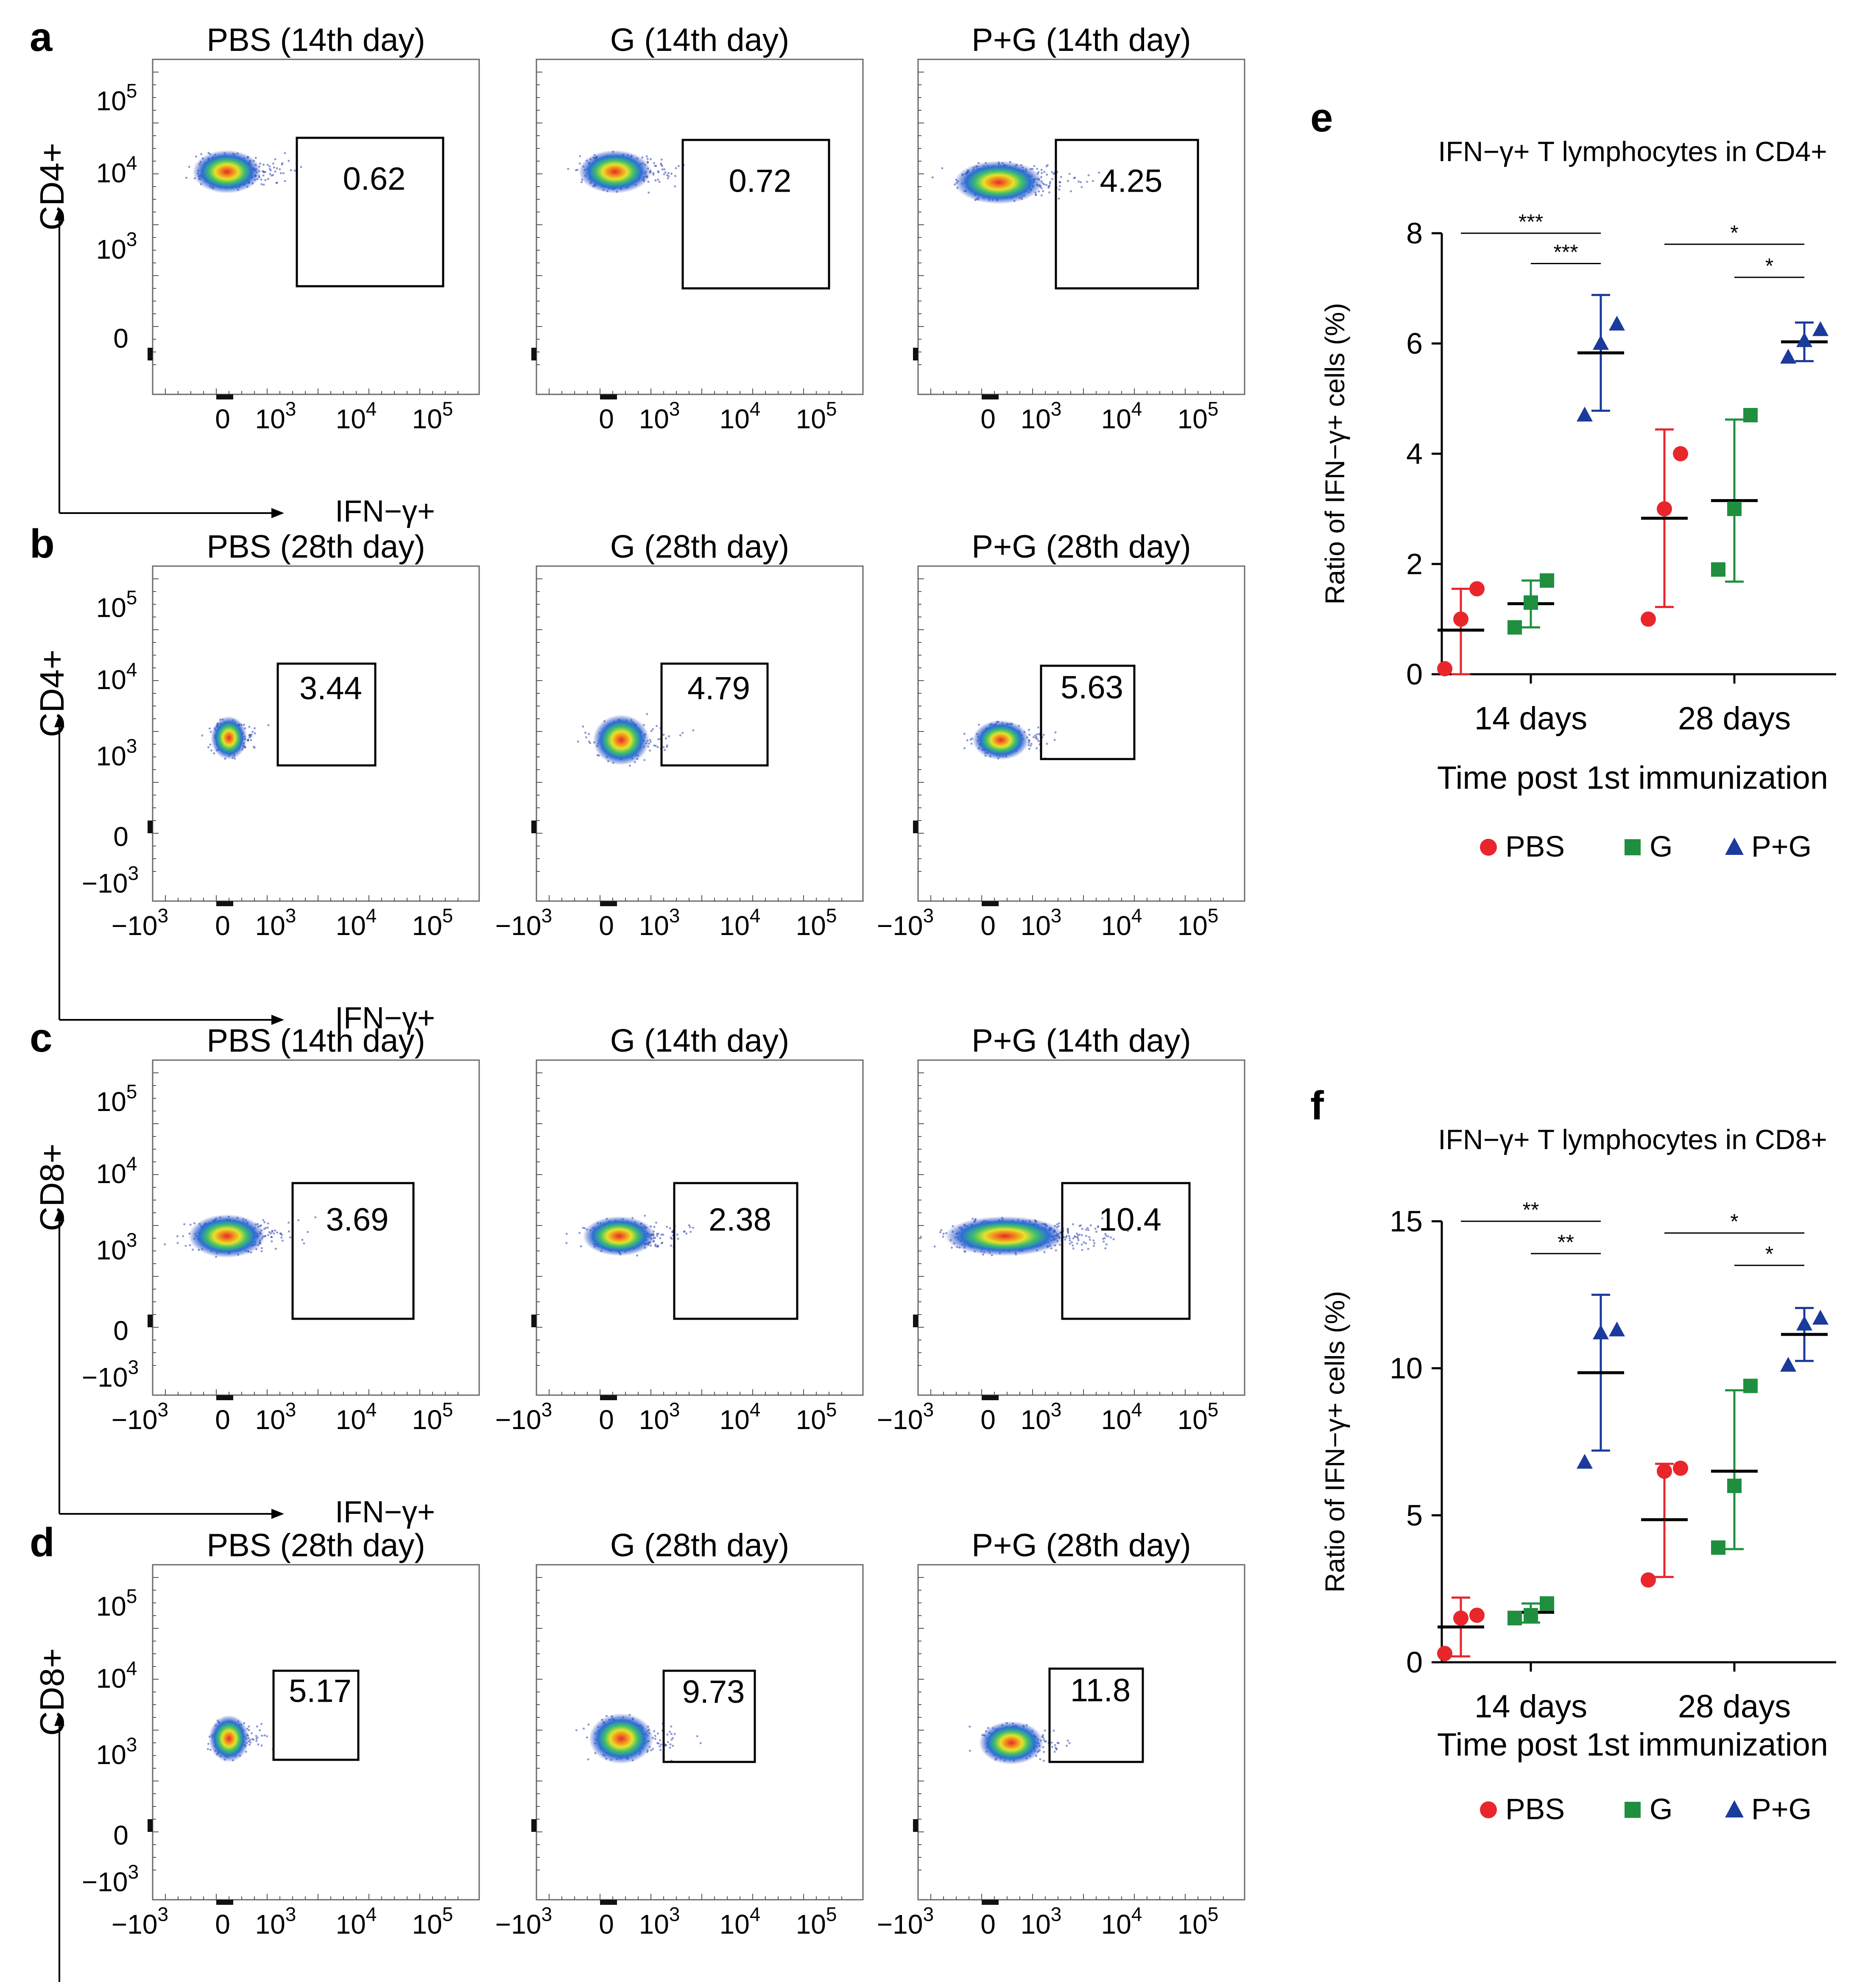 This screenshot has width=1876, height=1982. Describe the element at coordinates (1646, 846) in the screenshot. I see `legend: PBS G P+G` at that location.